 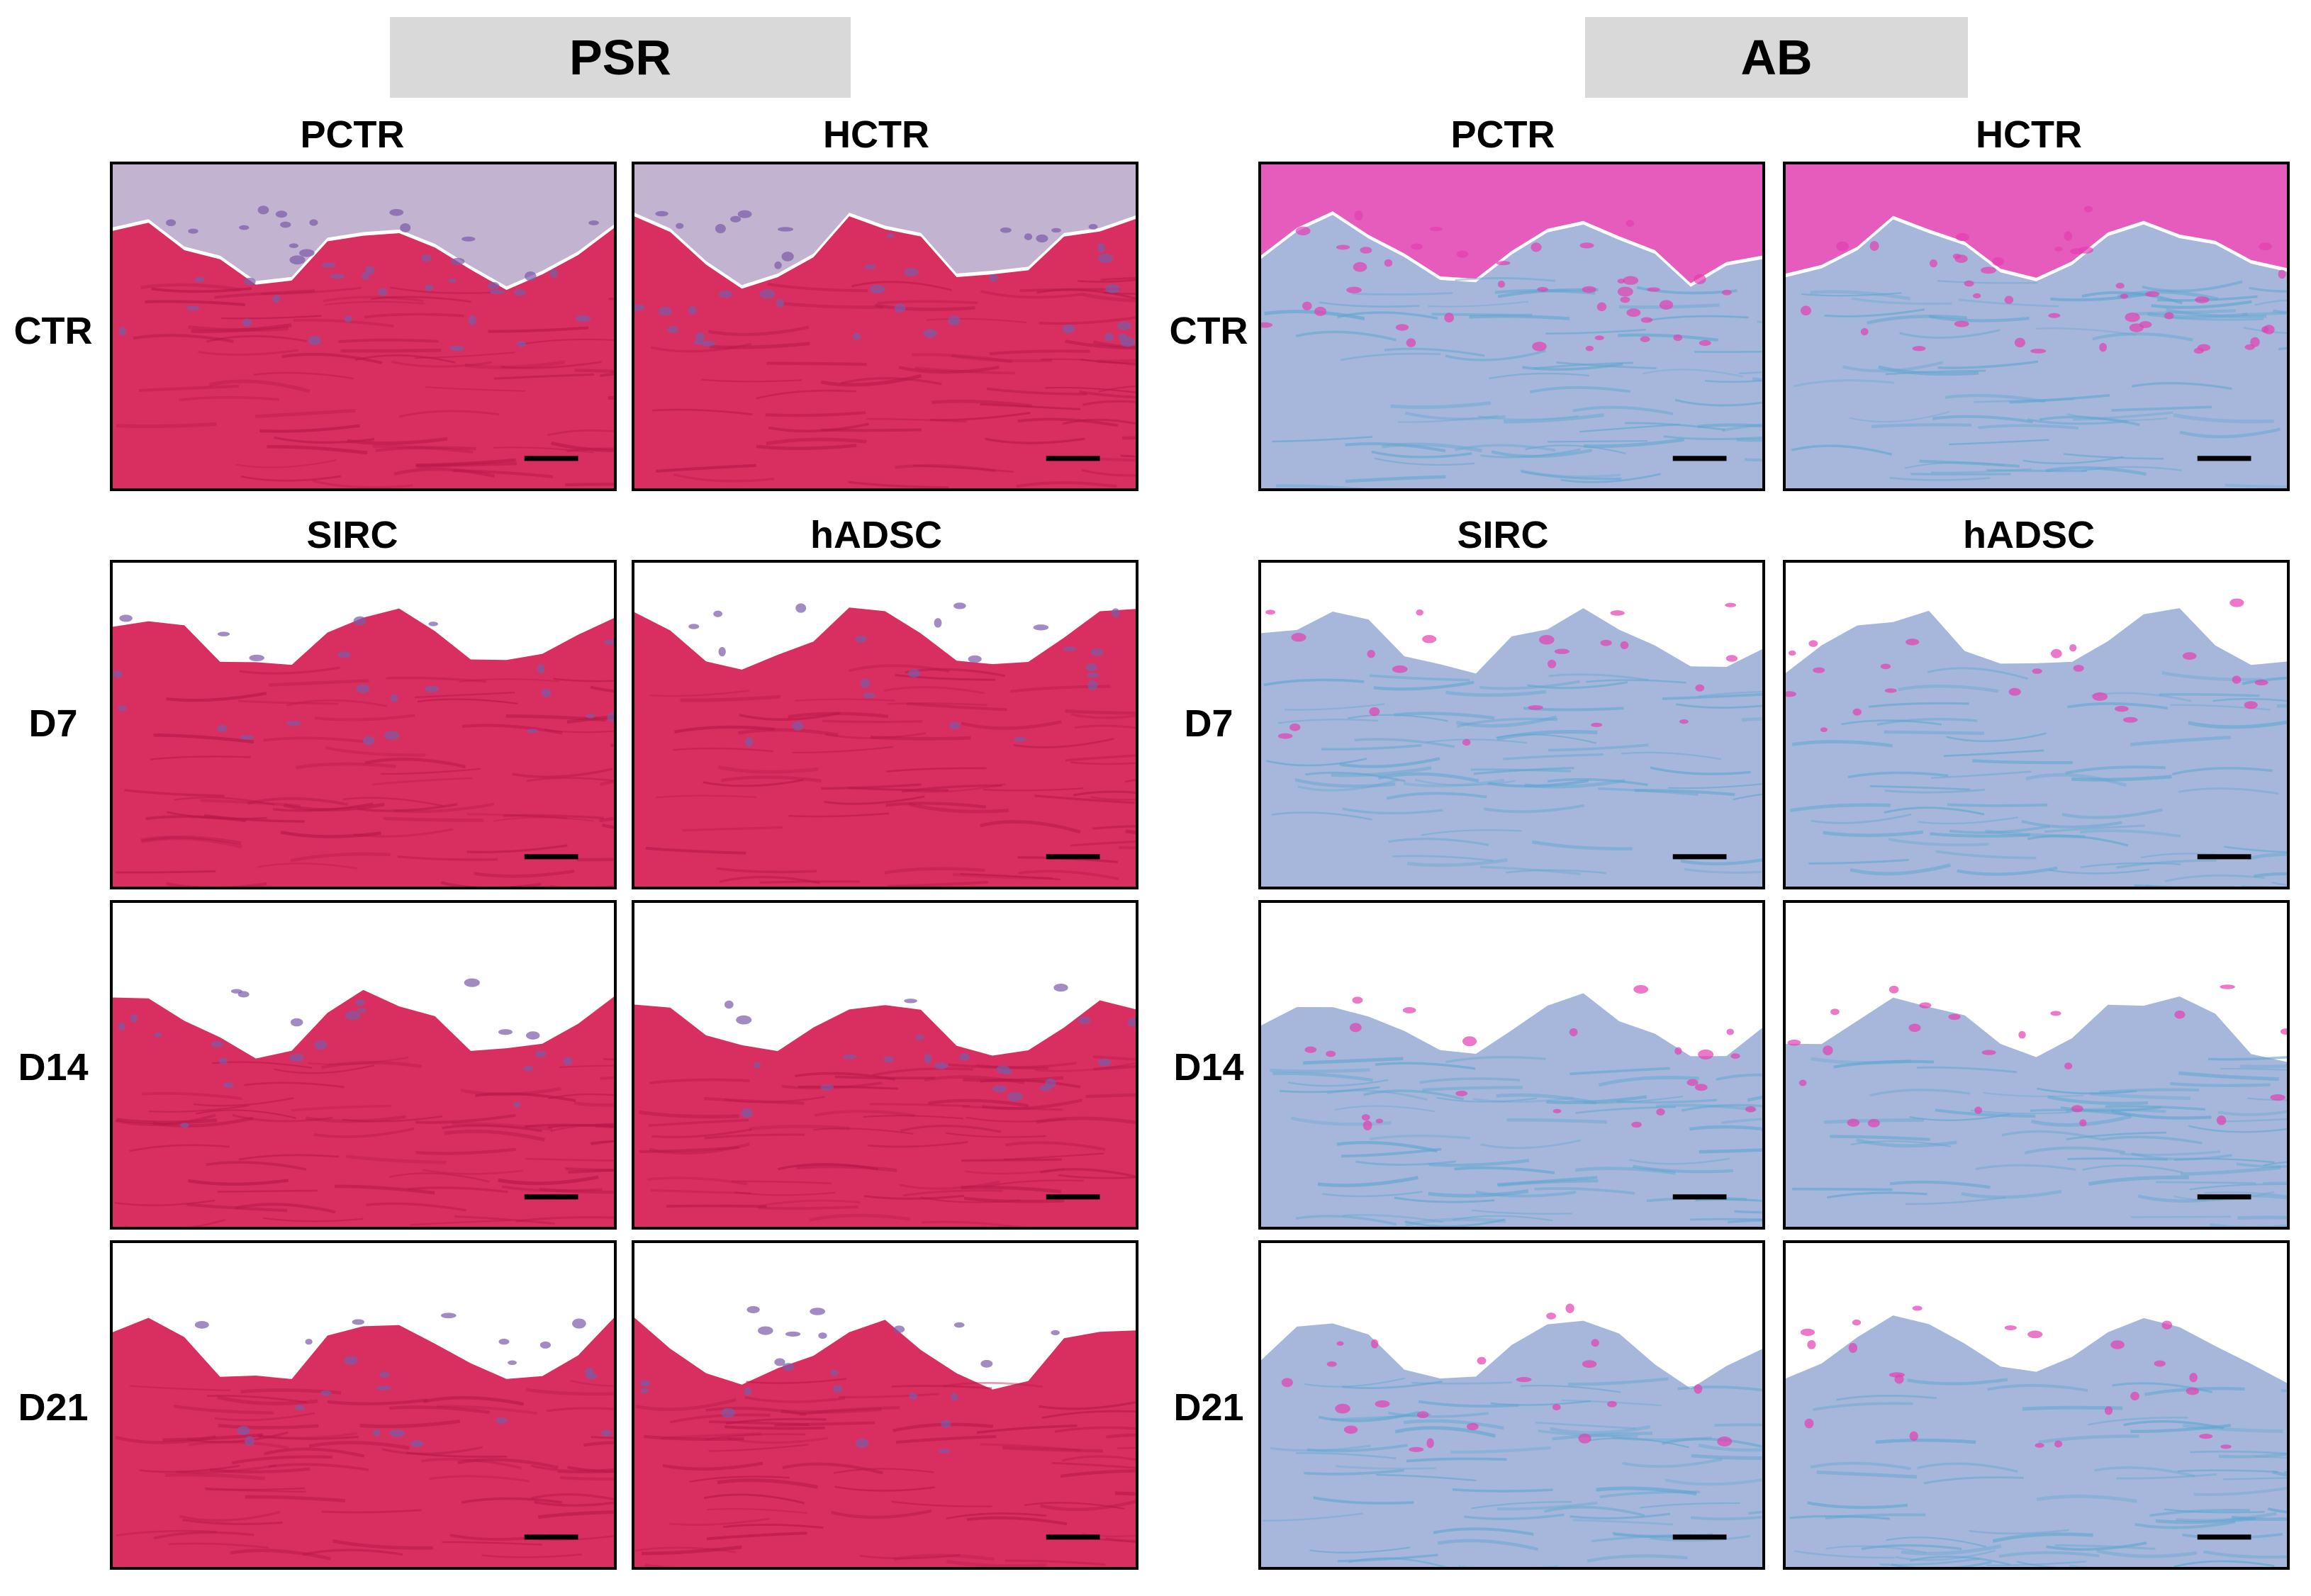 What do you see at coordinates (353, 134) in the screenshot?
I see `col-header-psr-pctr: PCTR` at bounding box center [353, 134].